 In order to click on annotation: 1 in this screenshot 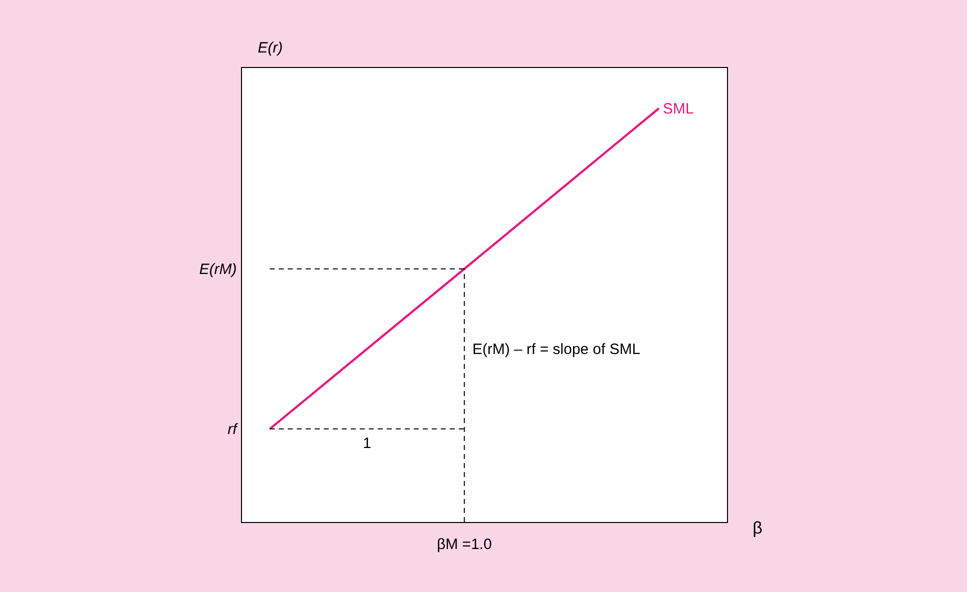, I will do `click(367, 443)`.